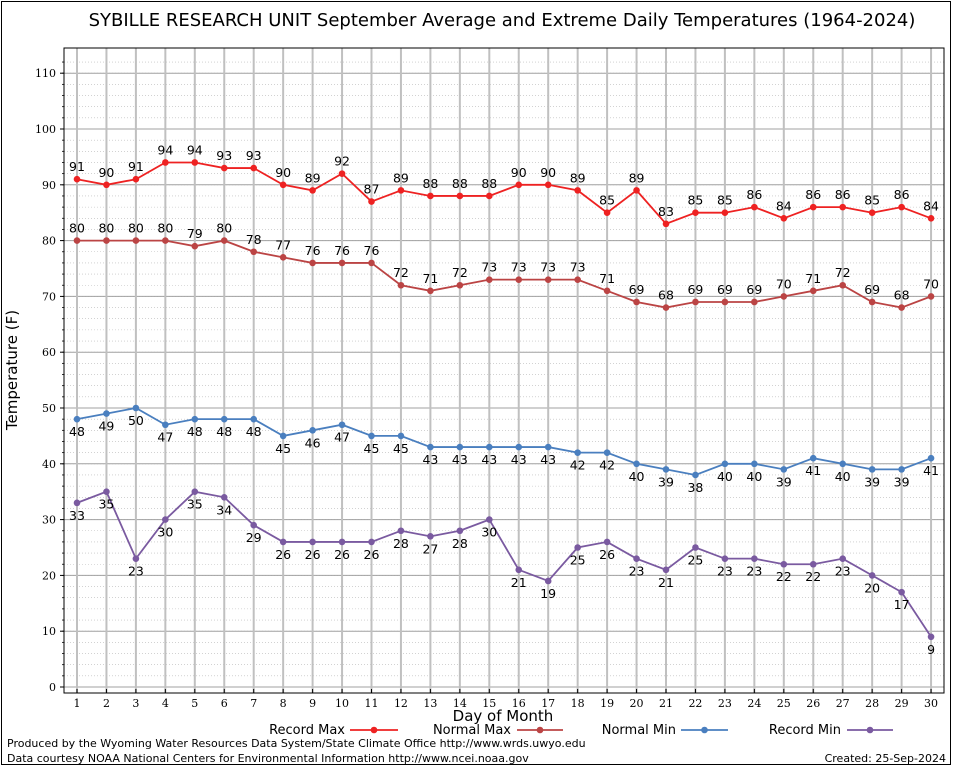 Image resolution: width=954 pixels, height=768 pixels. I want to click on data-label: 89, so click(401, 177).